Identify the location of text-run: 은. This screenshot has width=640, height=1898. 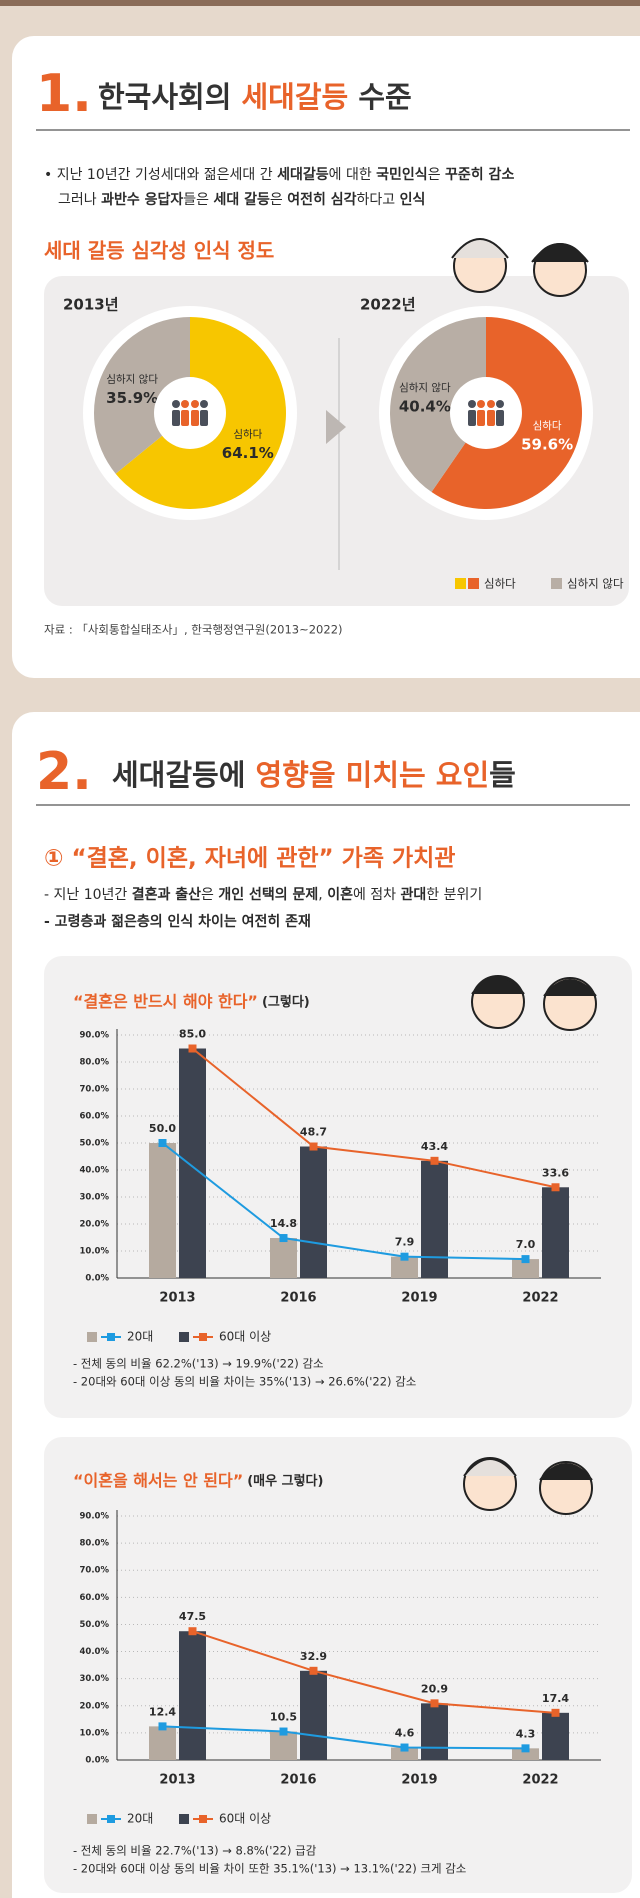
(209, 895).